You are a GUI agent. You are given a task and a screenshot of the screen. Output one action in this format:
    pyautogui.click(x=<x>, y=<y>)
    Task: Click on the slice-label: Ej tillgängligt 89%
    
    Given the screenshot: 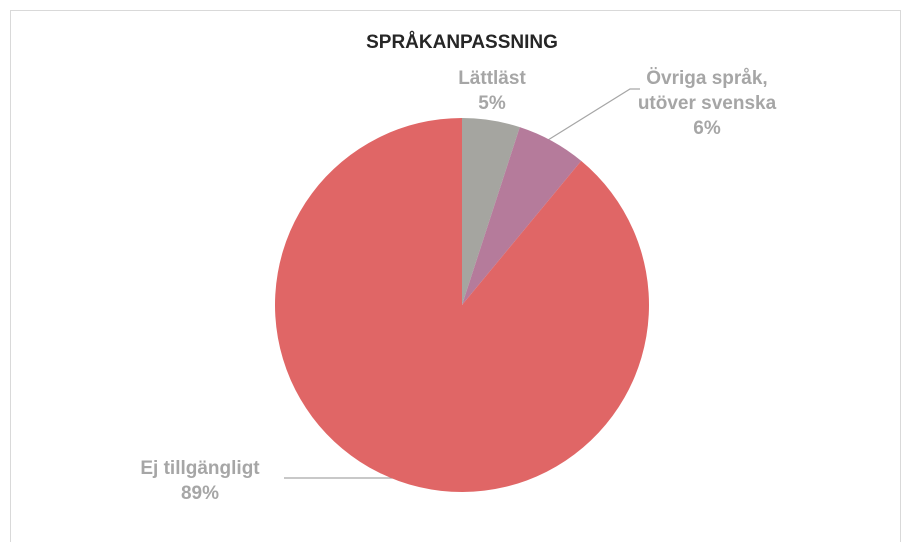 What is the action you would take?
    pyautogui.click(x=200, y=481)
    